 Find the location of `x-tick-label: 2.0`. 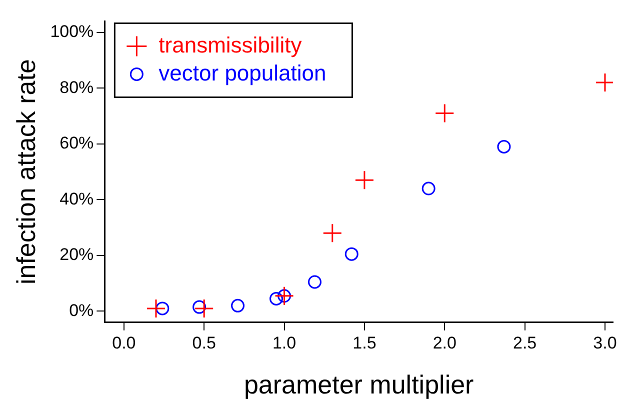

x-tick-label: 2.0 is located at coordinates (444, 342).